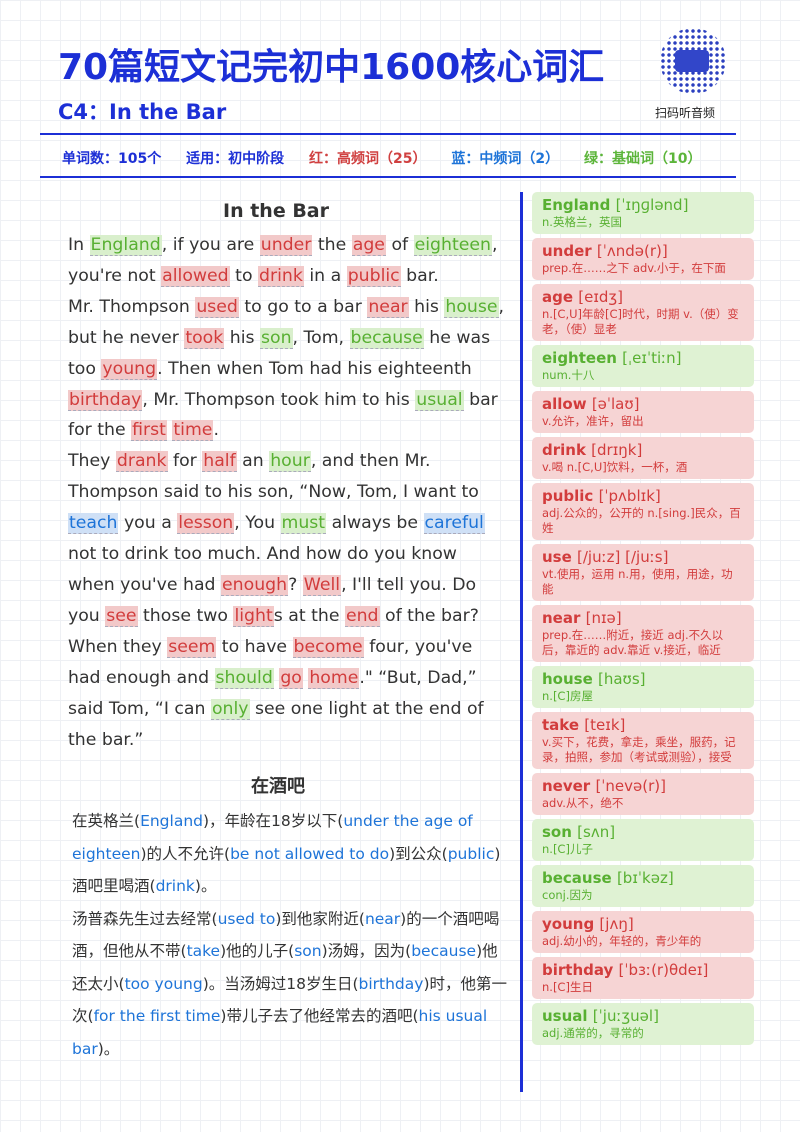 The height and width of the screenshot is (1132, 800). What do you see at coordinates (125, 245) in the screenshot?
I see `vocab-highlight: England` at bounding box center [125, 245].